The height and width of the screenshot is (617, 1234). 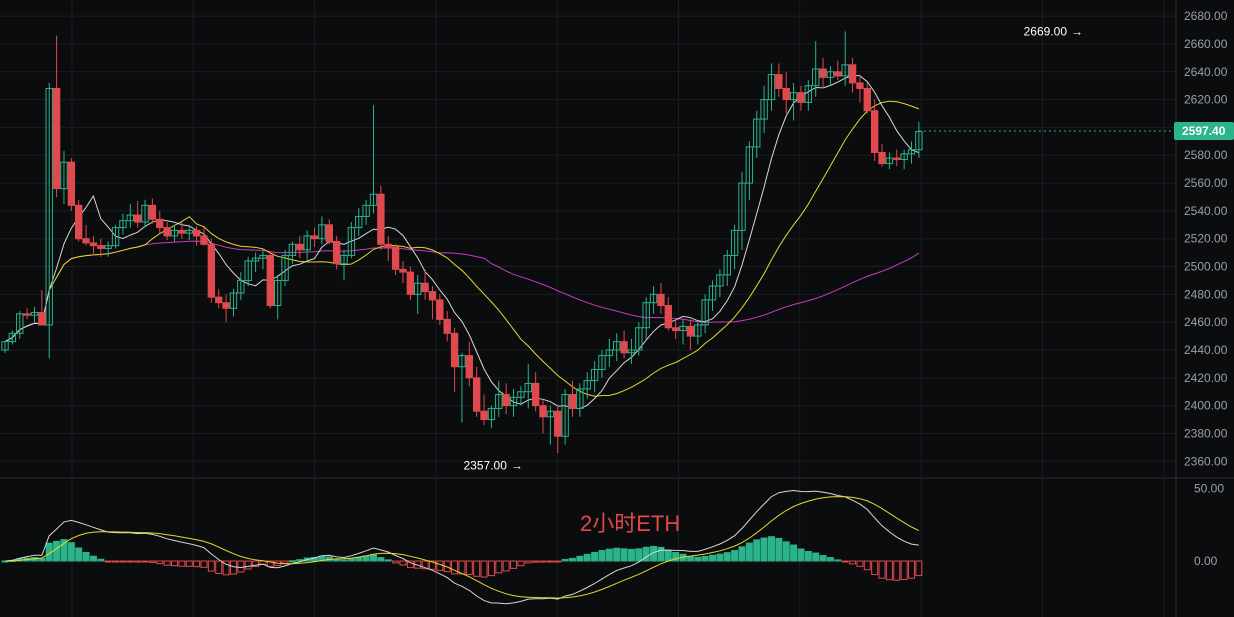 I want to click on last-price-badge-bg, so click(x=1204, y=131).